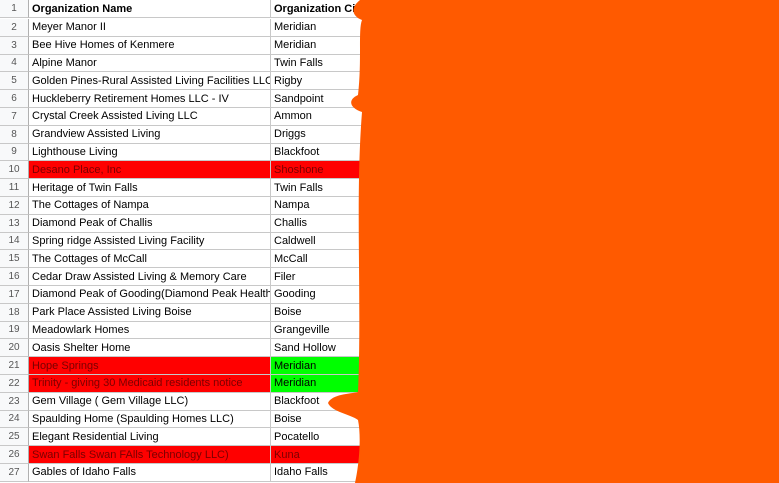 This screenshot has width=779, height=483. I want to click on cell: Spring ridge Assisted Living Facility, so click(150, 241).